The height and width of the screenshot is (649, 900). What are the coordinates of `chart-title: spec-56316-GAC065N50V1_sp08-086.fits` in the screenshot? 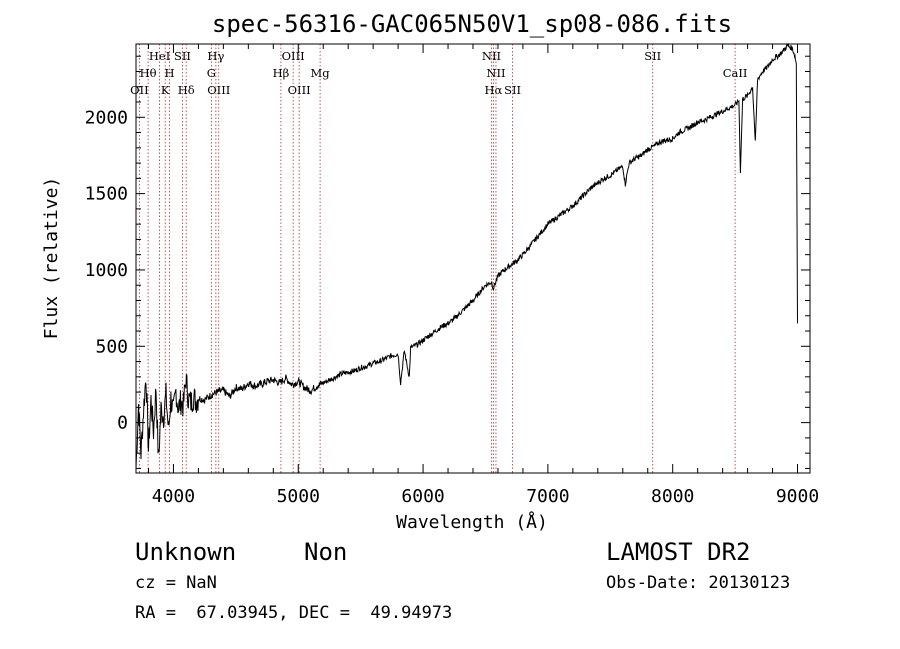 It's located at (472, 24).